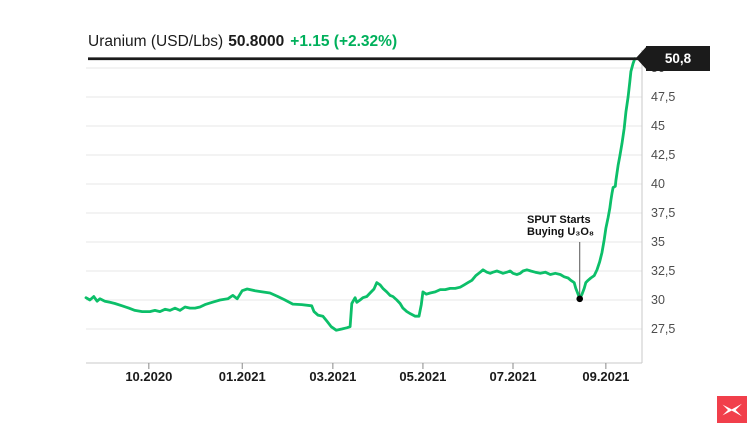  Describe the element at coordinates (156, 41) in the screenshot. I see `instrument-name: Uranium (USD/Lbs)` at that location.